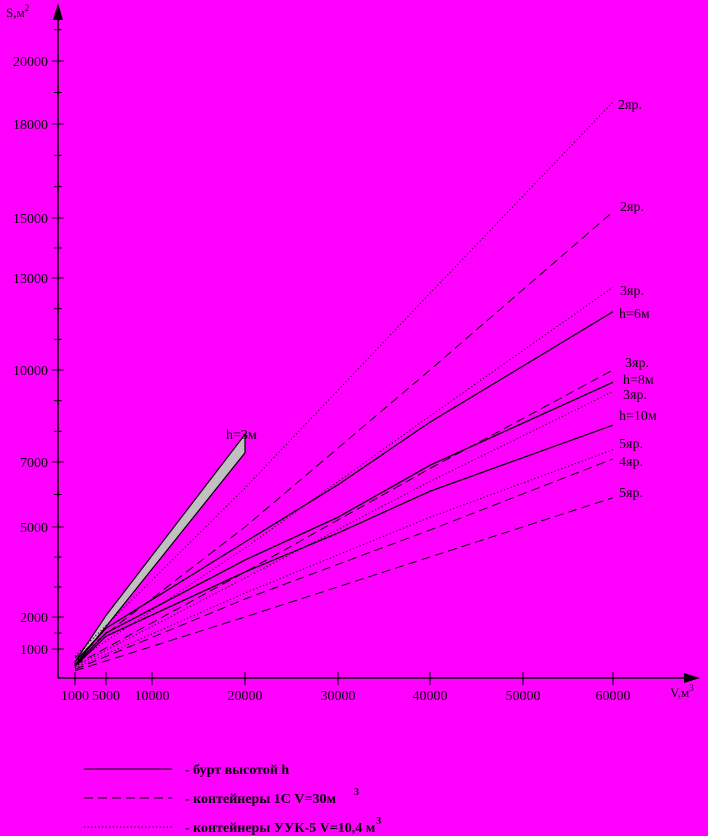 The height and width of the screenshot is (836, 708). I want to click on x-tick-label: 10000, so click(152, 696).